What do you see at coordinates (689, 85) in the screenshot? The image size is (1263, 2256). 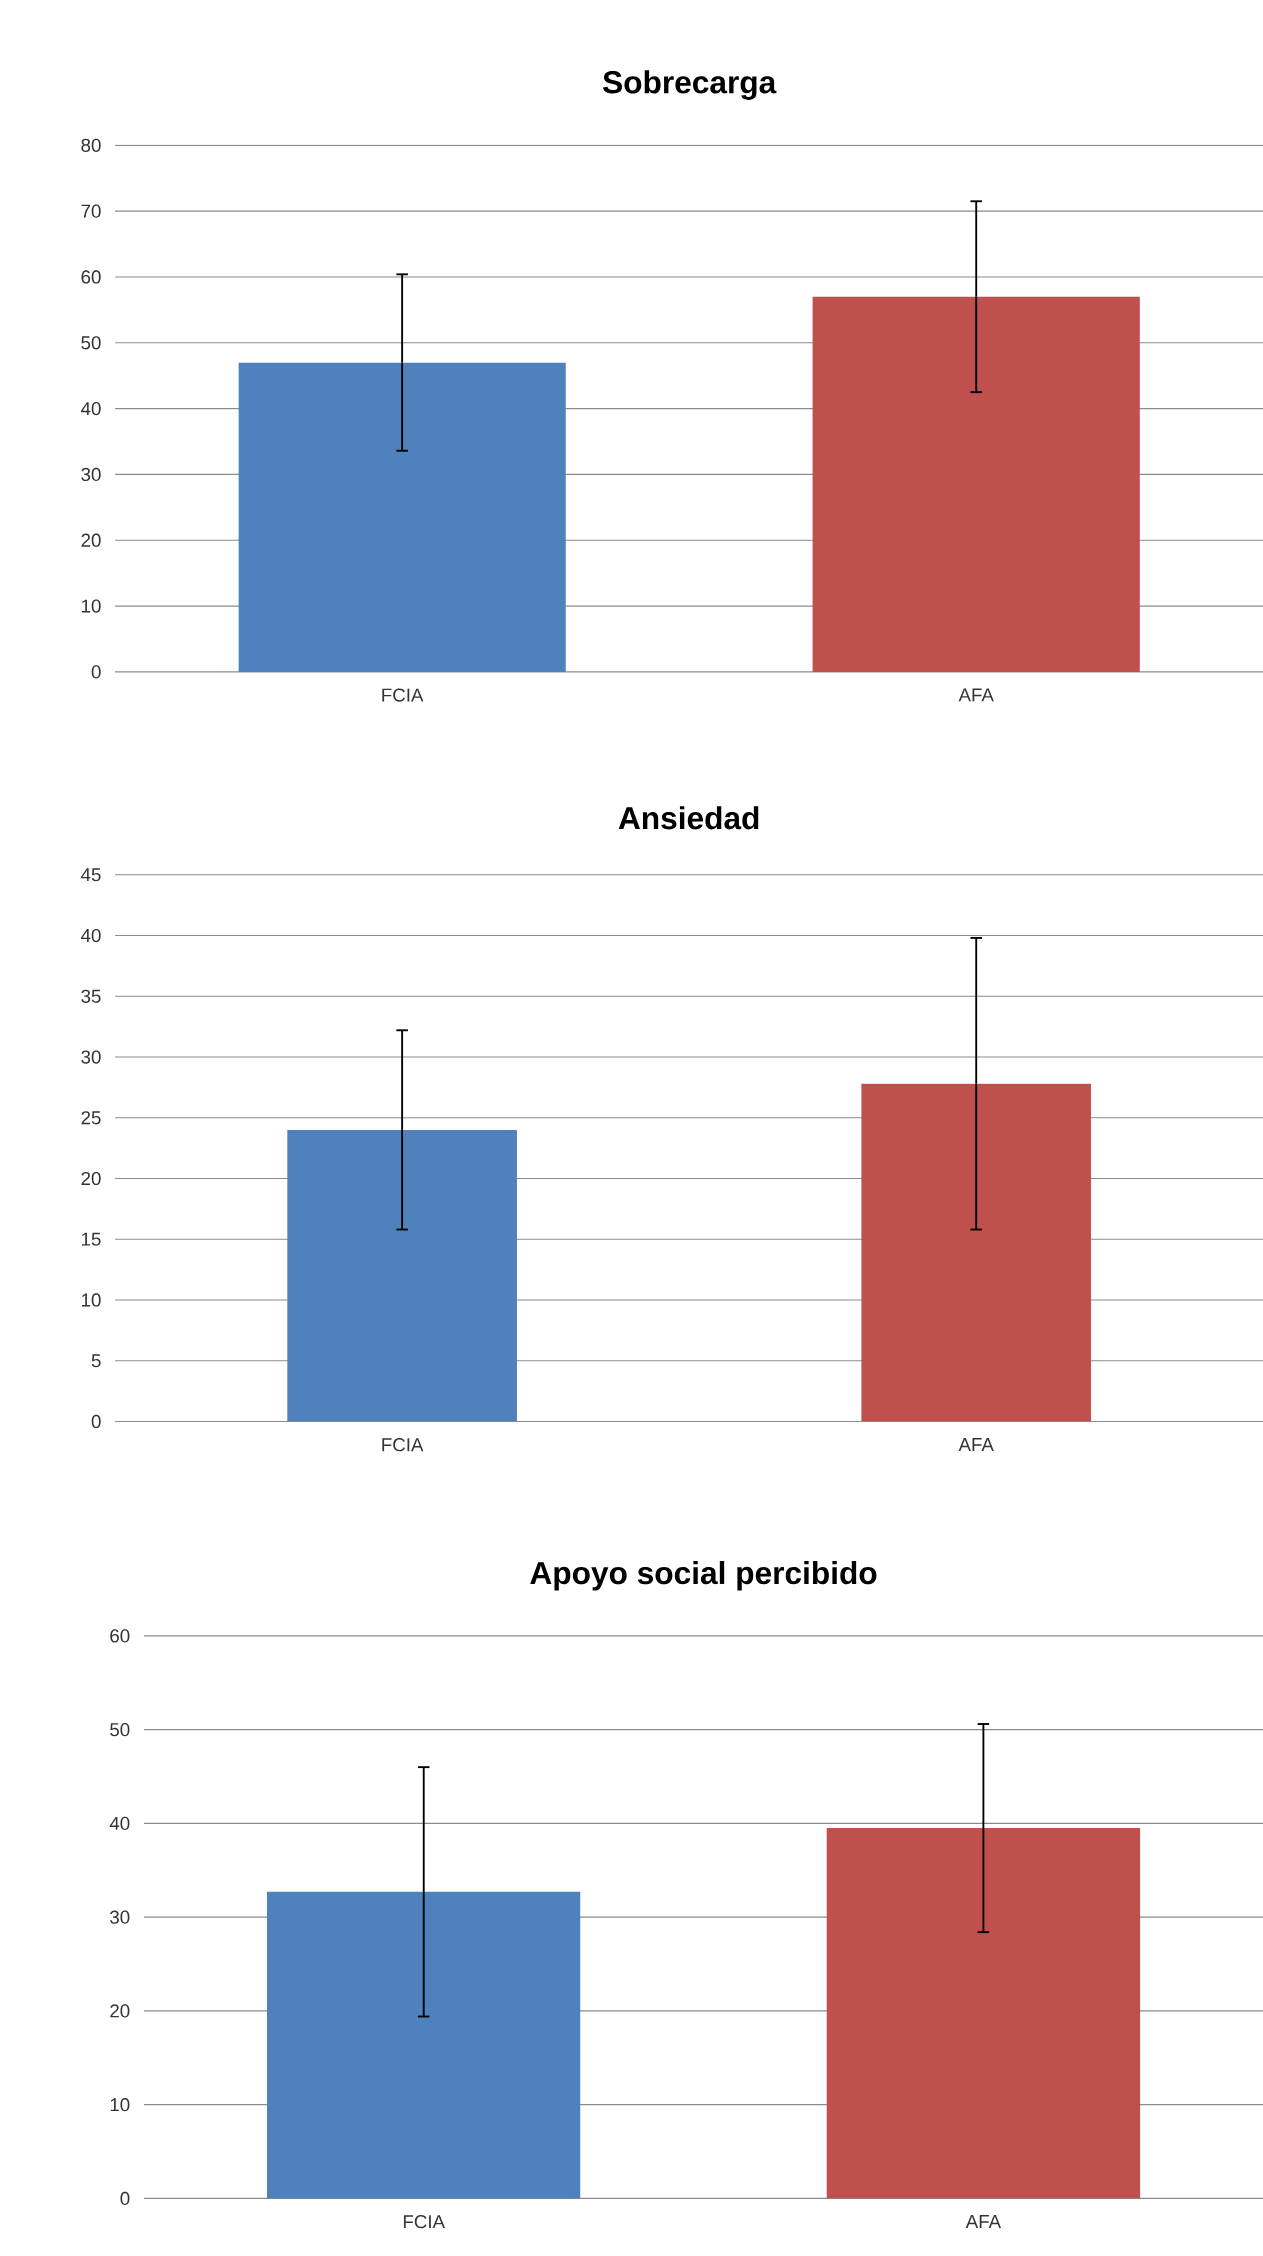 I see `chart-title: Sobrecarga` at bounding box center [689, 85].